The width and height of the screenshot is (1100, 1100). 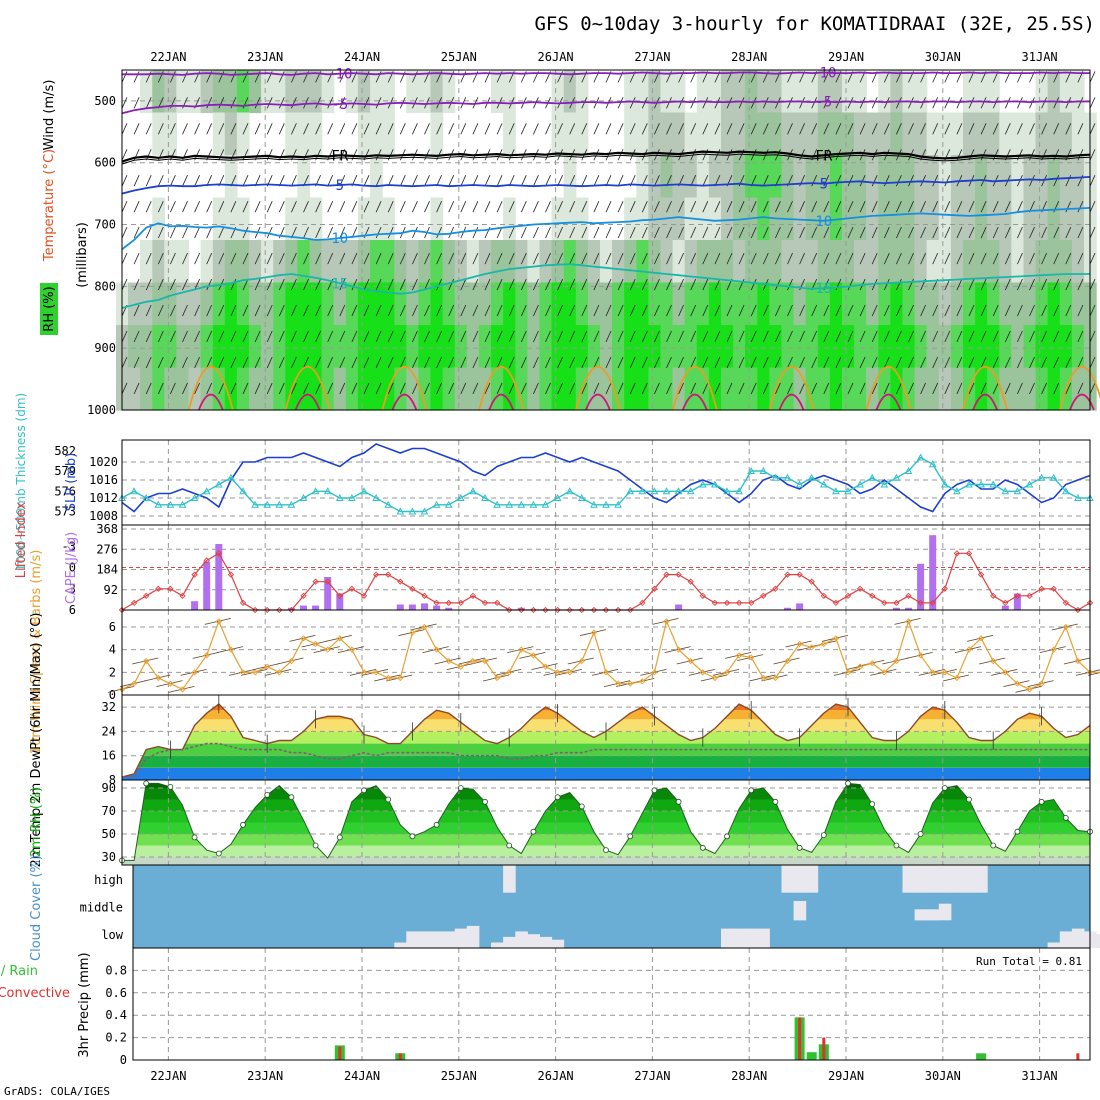 What do you see at coordinates (71, 482) in the screenshot?
I see `slp-axis-label: SLP (mb)` at bounding box center [71, 482].